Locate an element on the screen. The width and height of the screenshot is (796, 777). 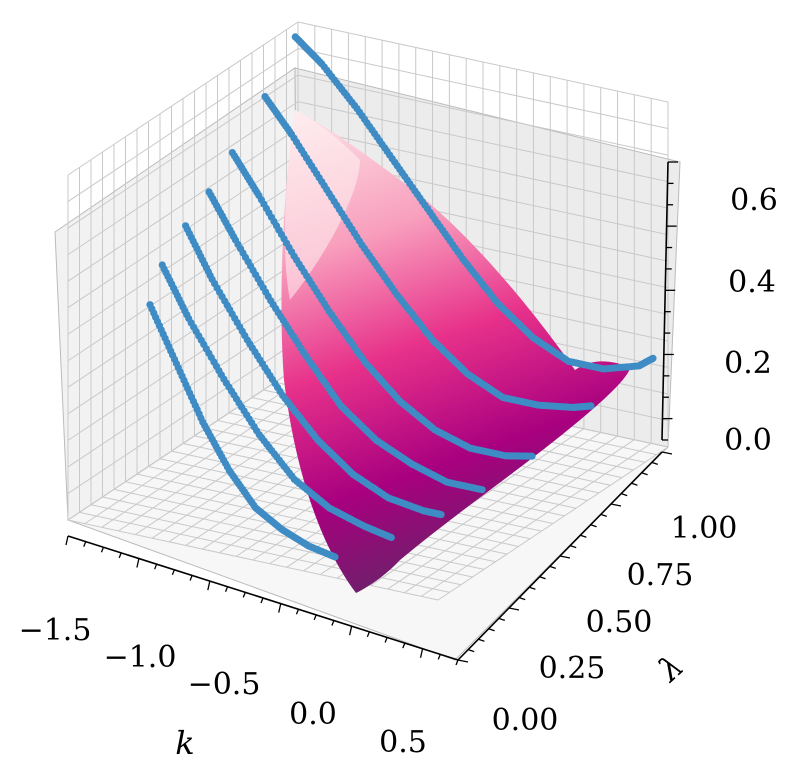
x-axis-label: k is located at coordinates (184, 743).